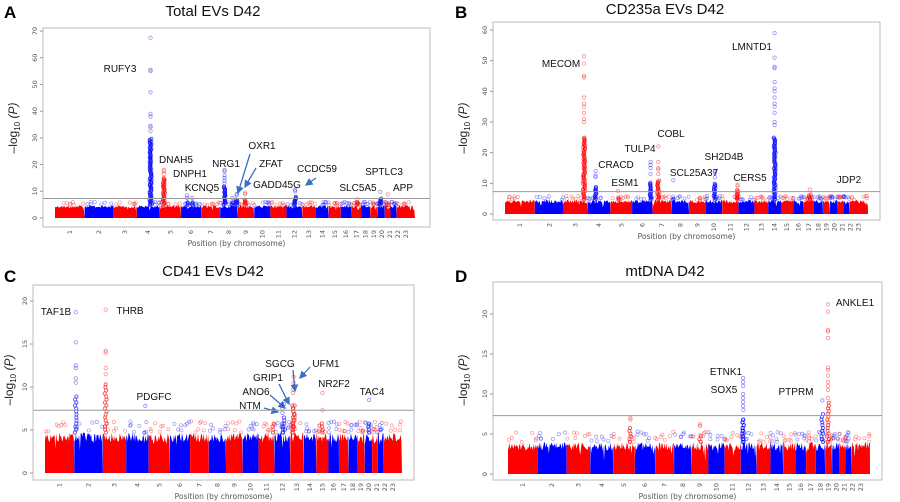  I want to click on gene-label: DNAH5, so click(176, 160).